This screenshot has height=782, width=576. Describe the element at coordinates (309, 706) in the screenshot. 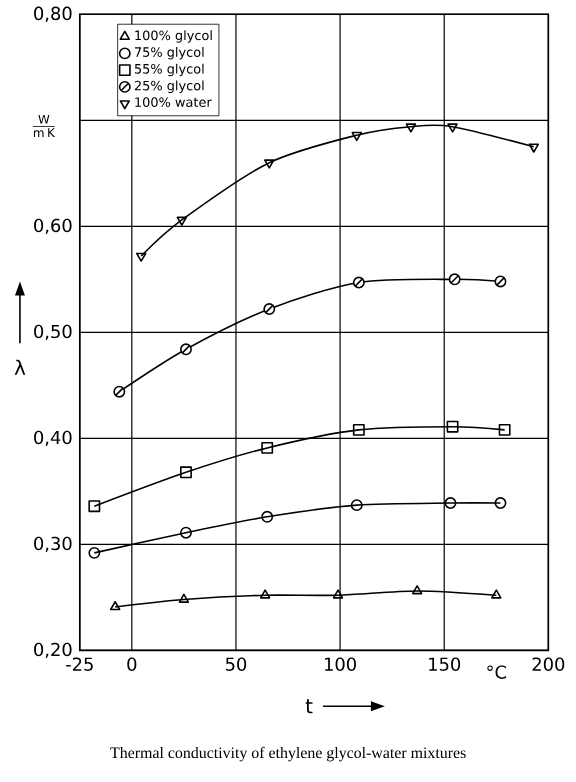

I see `x-axis-title: t` at that location.